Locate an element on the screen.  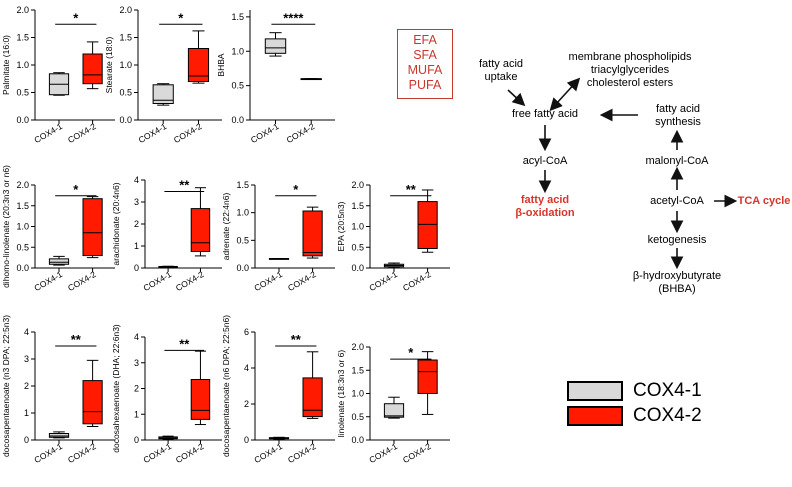
node-bhba: β-hydroxybutyrate (BHBA) is located at coordinates (677, 282).